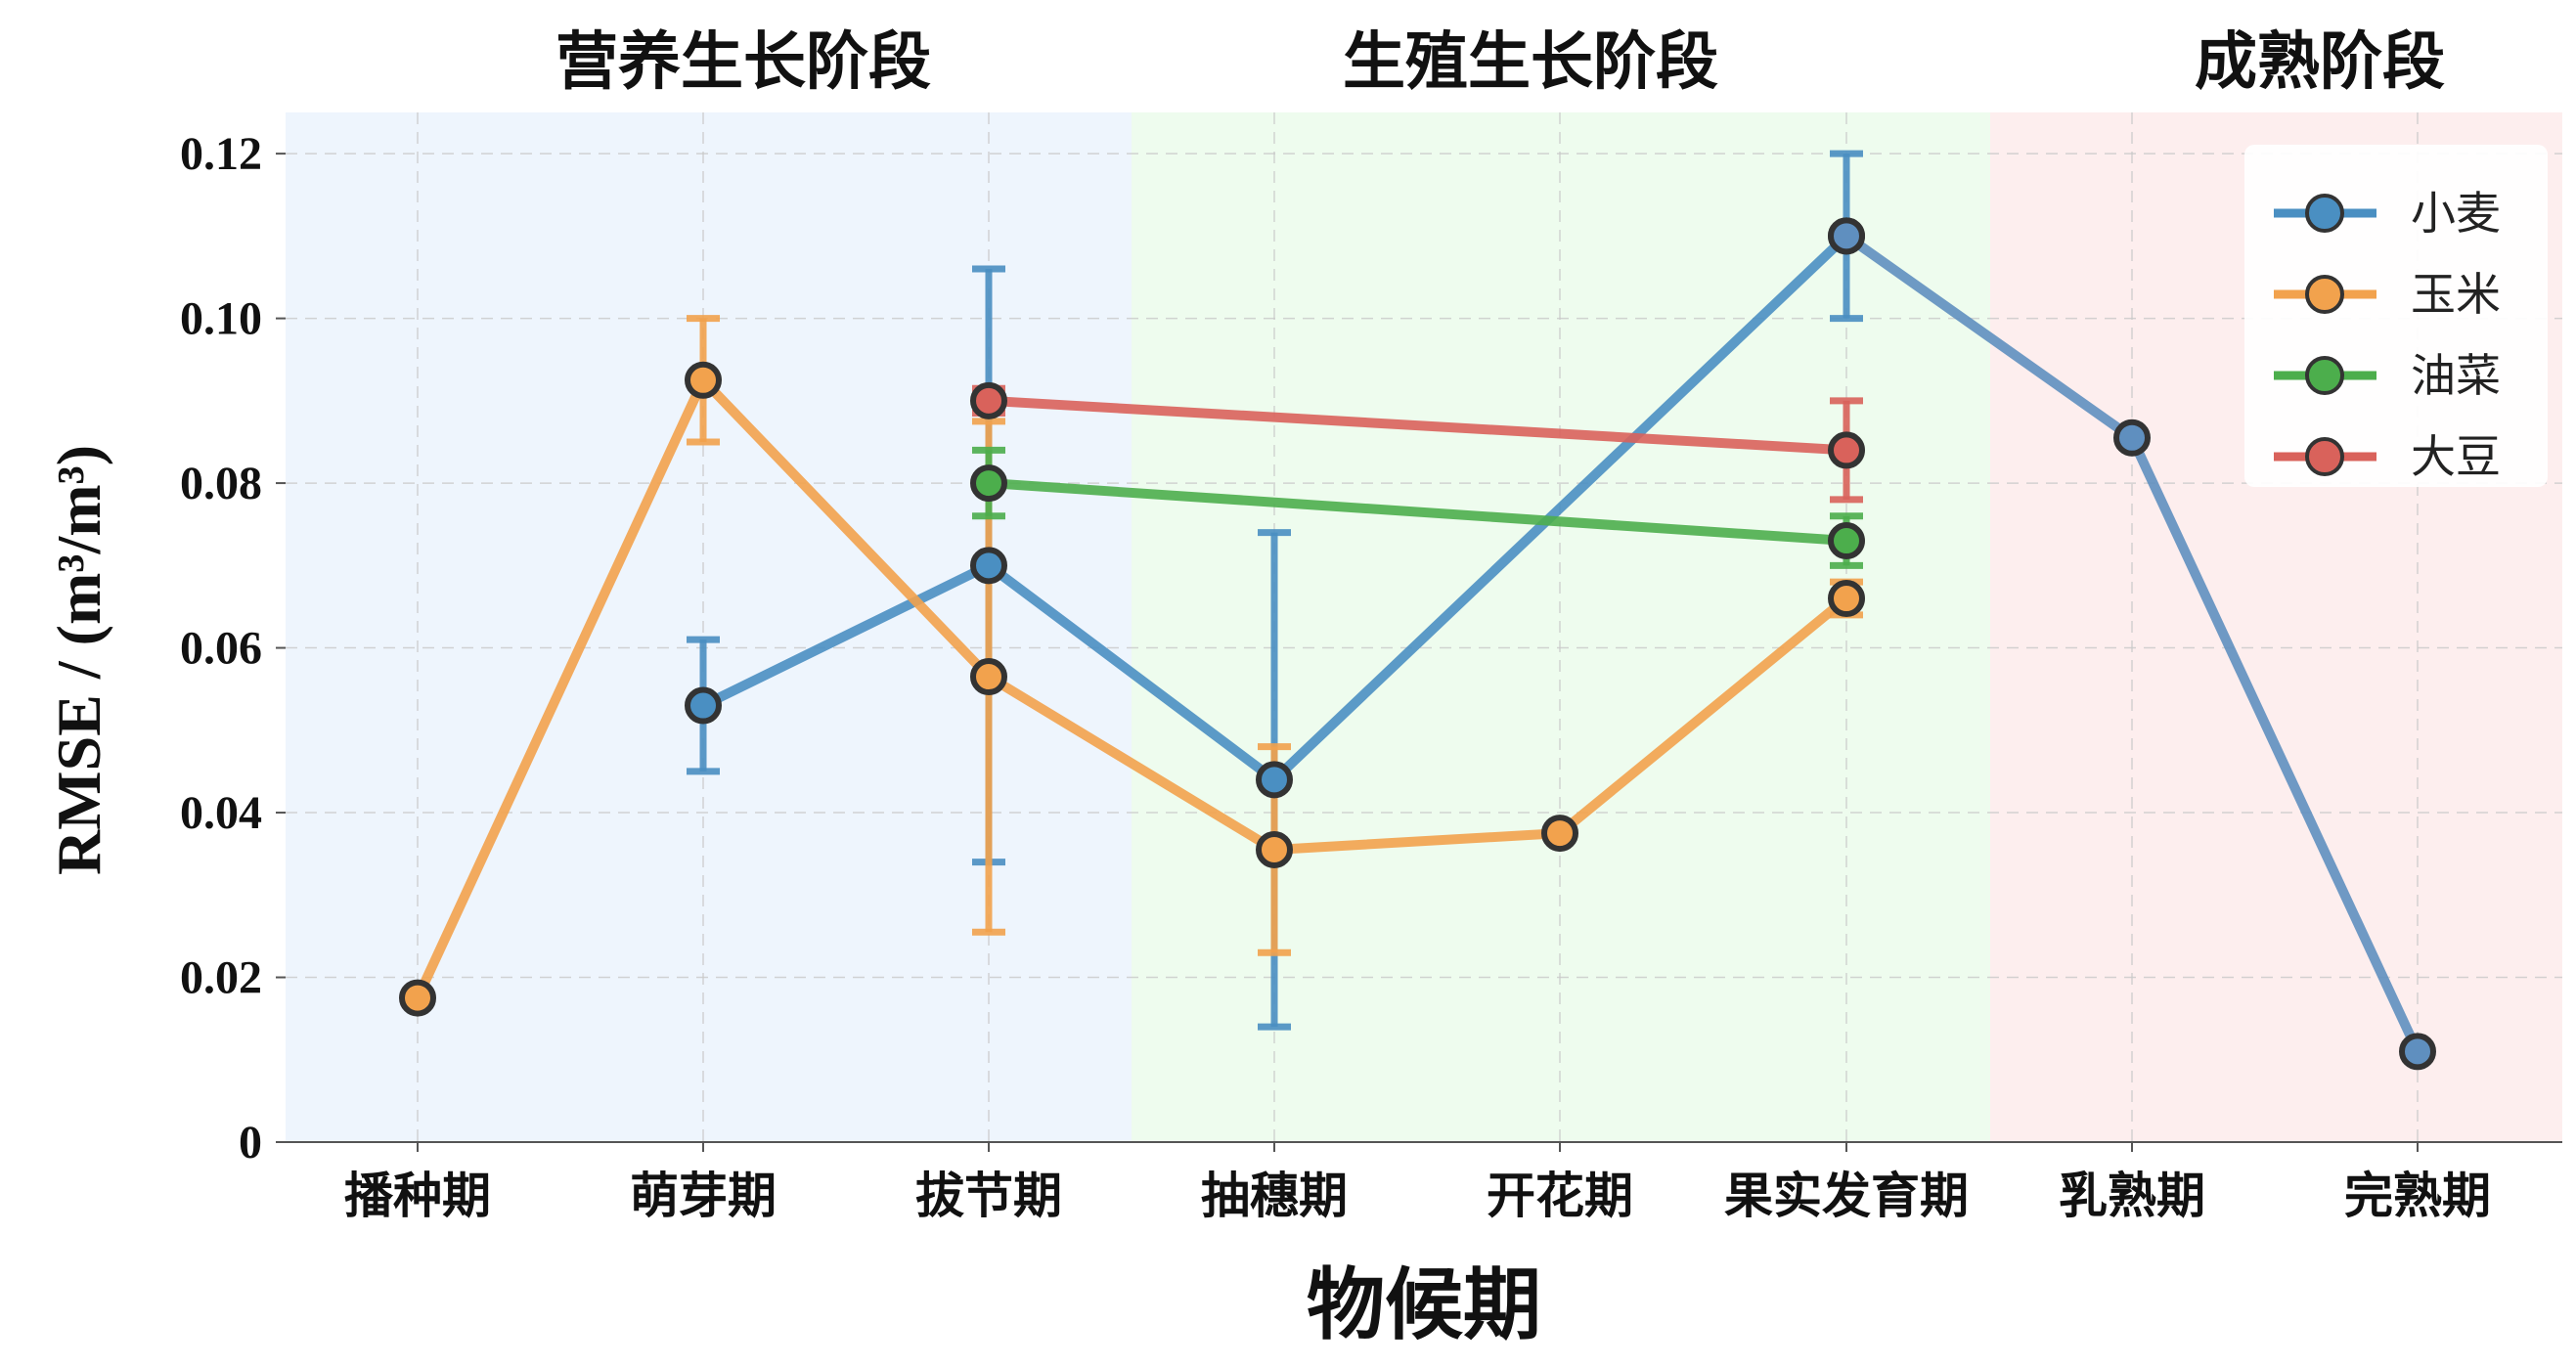 Image resolution: width=2576 pixels, height=1367 pixels. Describe the element at coordinates (1560, 1196) in the screenshot. I see `x-tick-label: 开花期` at that location.